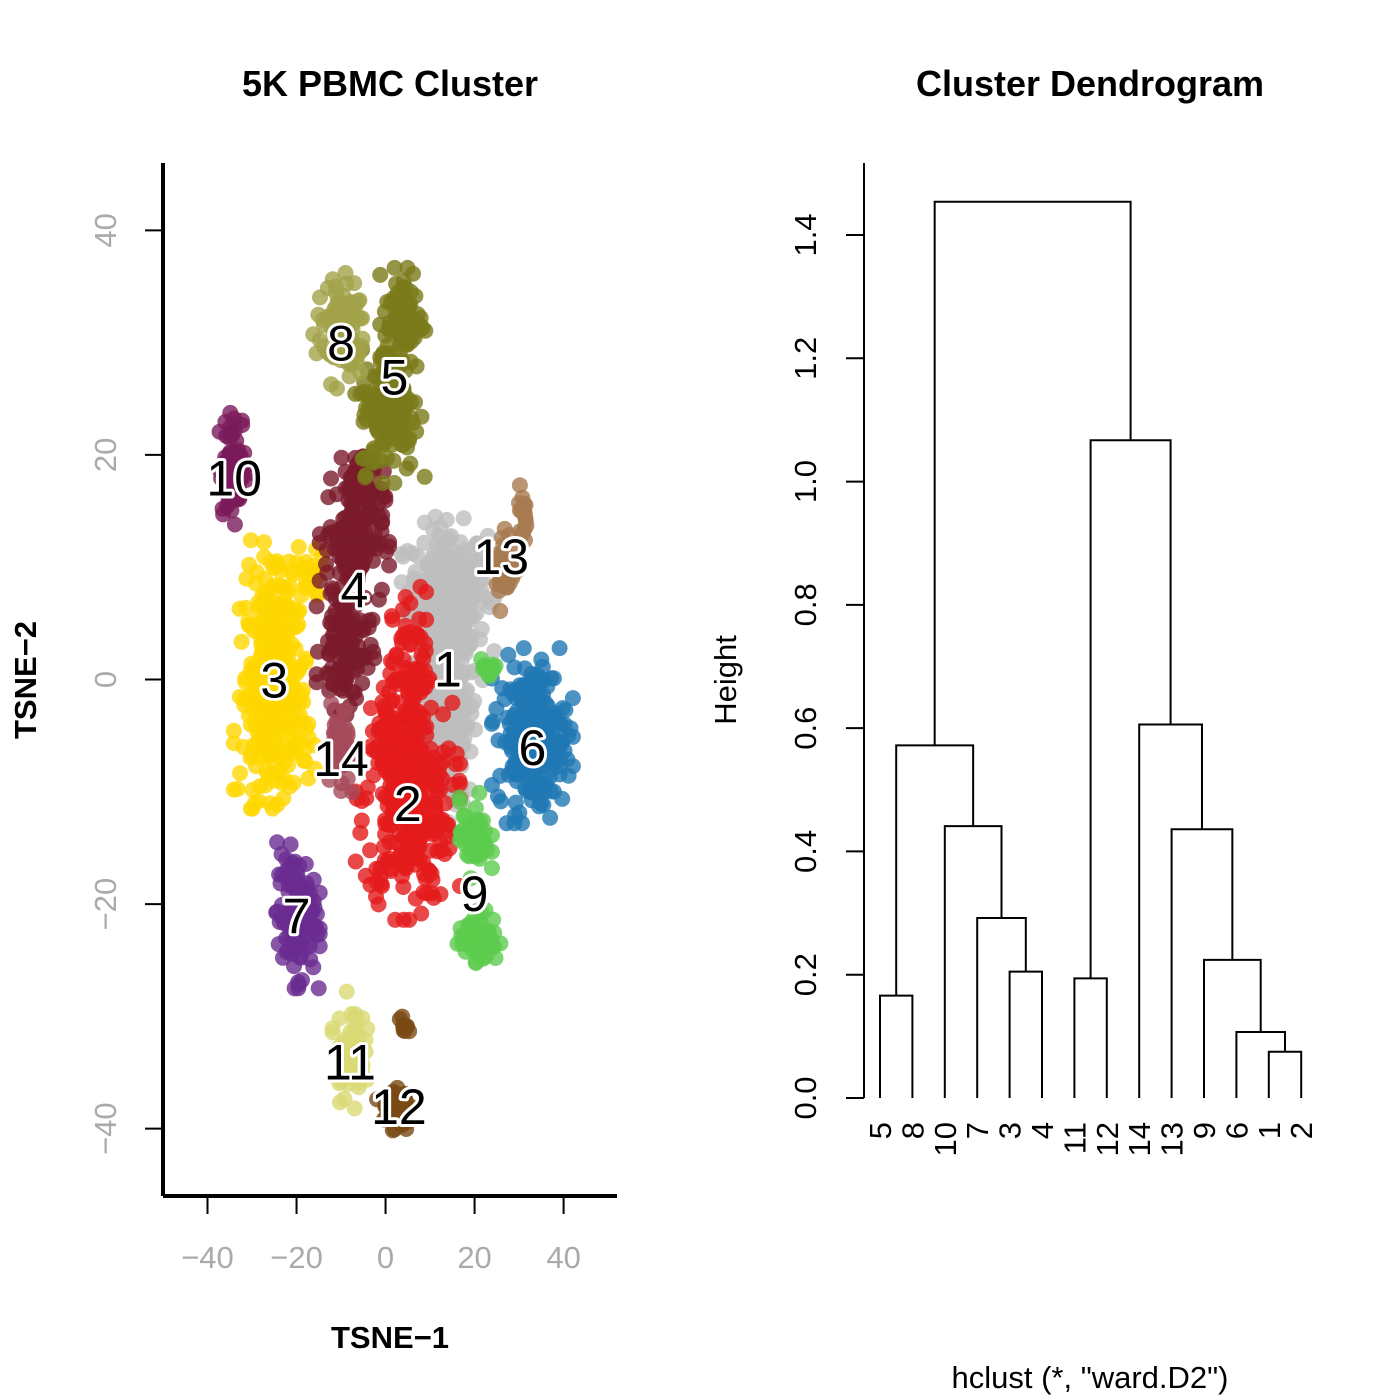 This screenshot has width=1400, height=1400. Describe the element at coordinates (341, 344) in the screenshot. I see `cluster-label-8: 8` at that location.